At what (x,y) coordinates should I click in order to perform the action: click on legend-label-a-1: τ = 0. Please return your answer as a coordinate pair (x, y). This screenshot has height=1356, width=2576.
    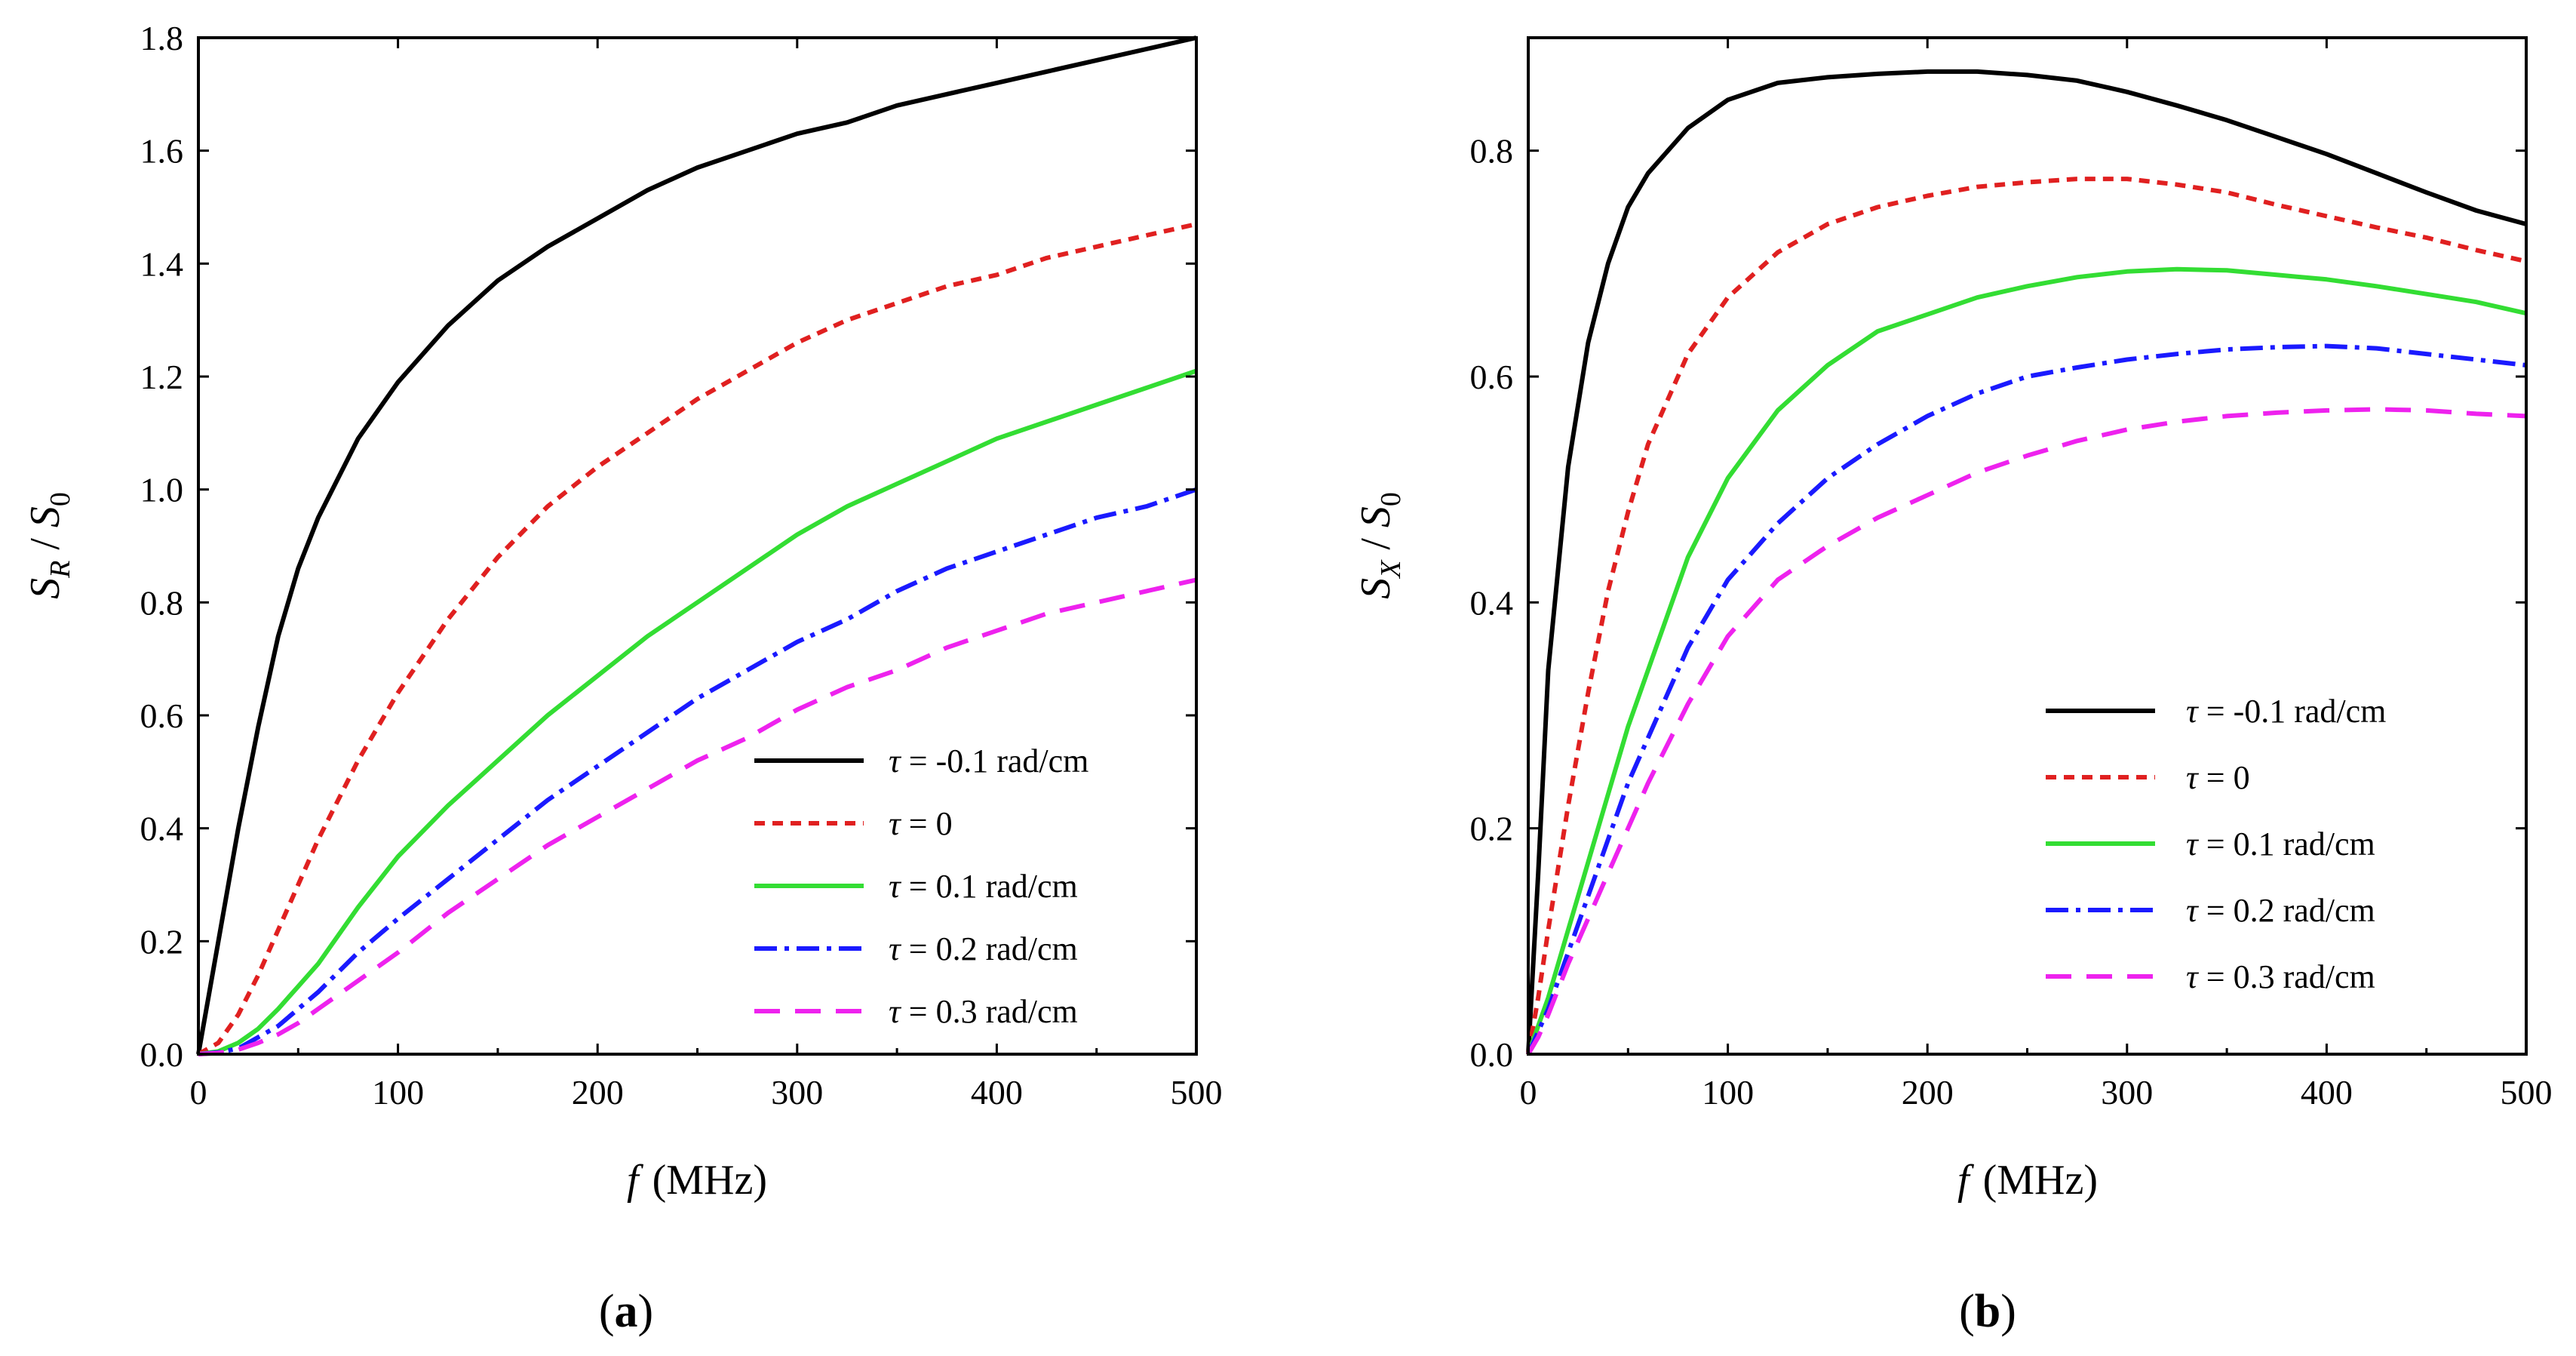
    Looking at the image, I should click on (921, 823).